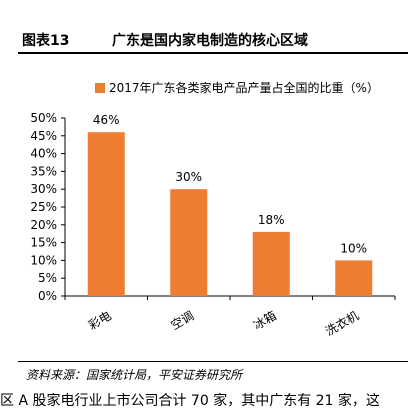  What do you see at coordinates (213, 53) in the screenshot?
I see `header-rule` at bounding box center [213, 53].